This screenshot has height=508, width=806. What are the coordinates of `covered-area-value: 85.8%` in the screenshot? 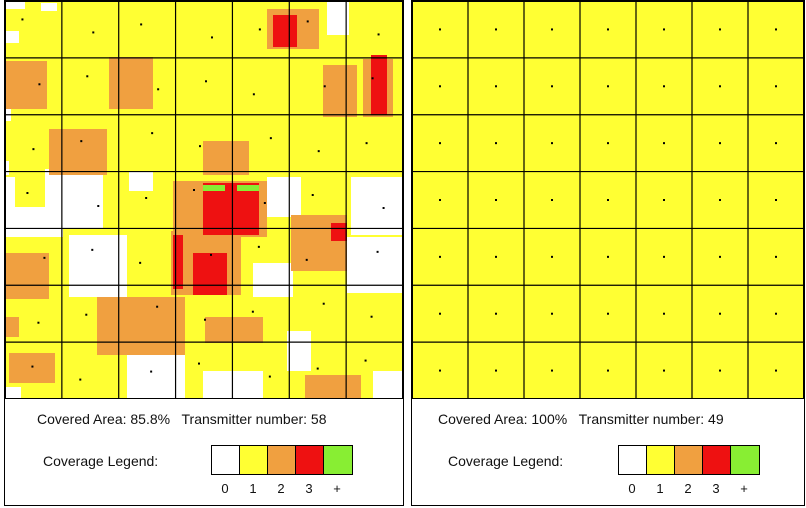 It's located at (150, 419).